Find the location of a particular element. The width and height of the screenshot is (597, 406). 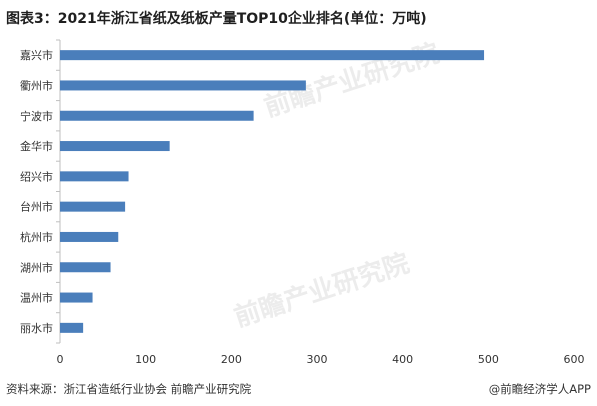

x-tick-label: 600 is located at coordinates (574, 359).